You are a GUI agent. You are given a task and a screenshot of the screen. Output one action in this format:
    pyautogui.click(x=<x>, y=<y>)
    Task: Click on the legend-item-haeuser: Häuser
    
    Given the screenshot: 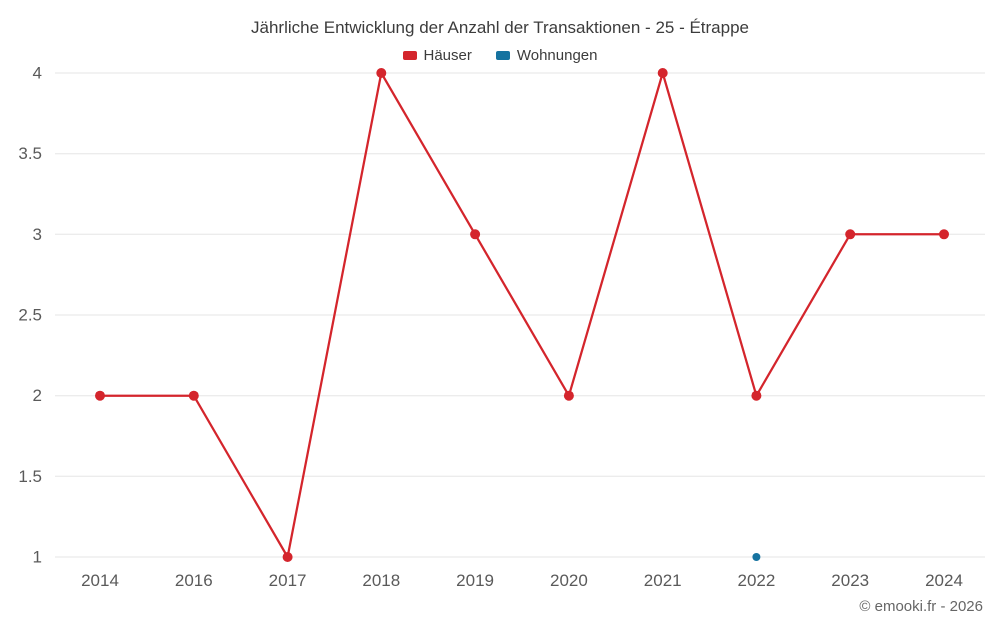 What is the action you would take?
    pyautogui.click(x=437, y=55)
    